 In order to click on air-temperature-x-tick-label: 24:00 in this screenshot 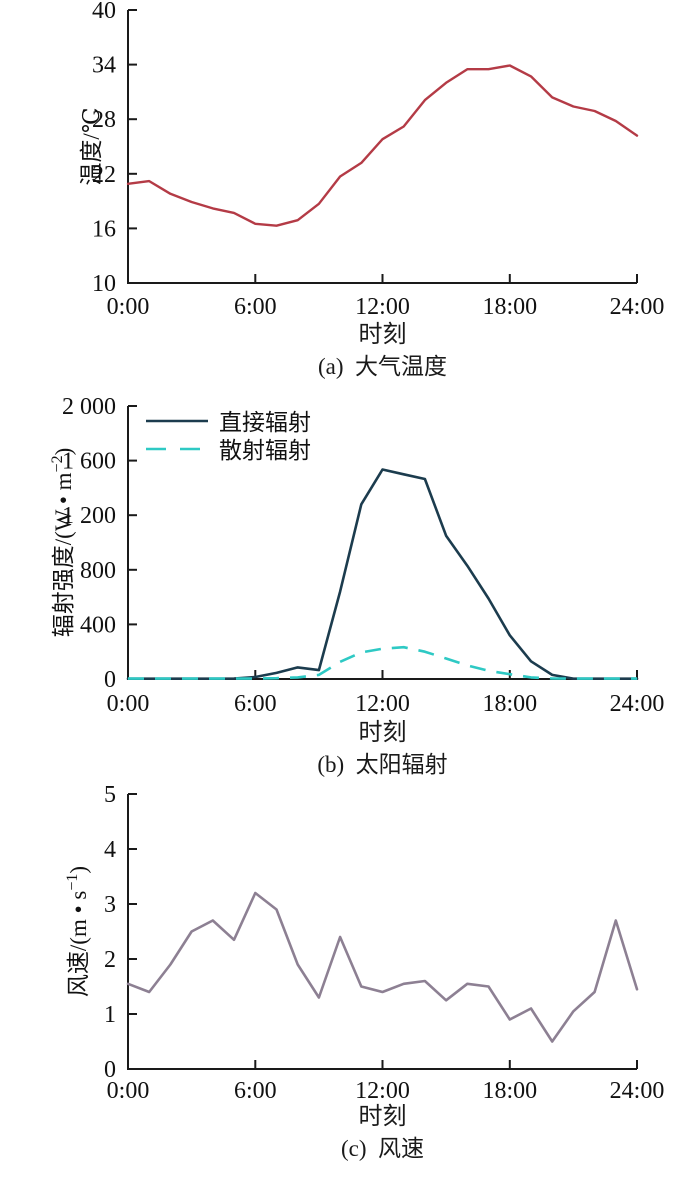, I will do `click(637, 307)`.